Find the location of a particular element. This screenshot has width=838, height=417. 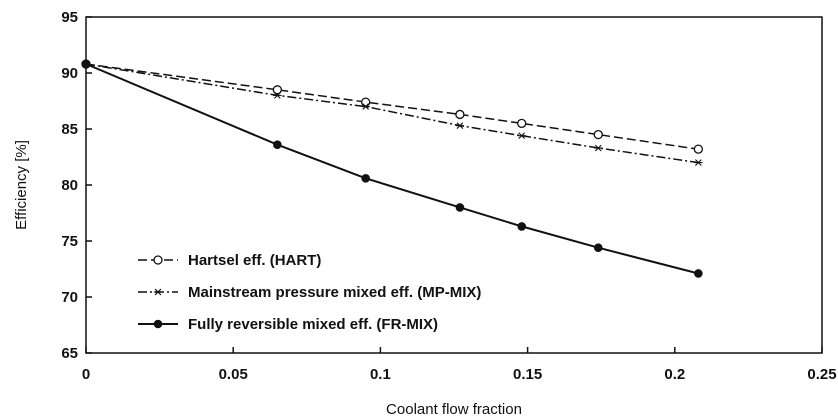

y-tick-label: 65 is located at coordinates (69, 353).